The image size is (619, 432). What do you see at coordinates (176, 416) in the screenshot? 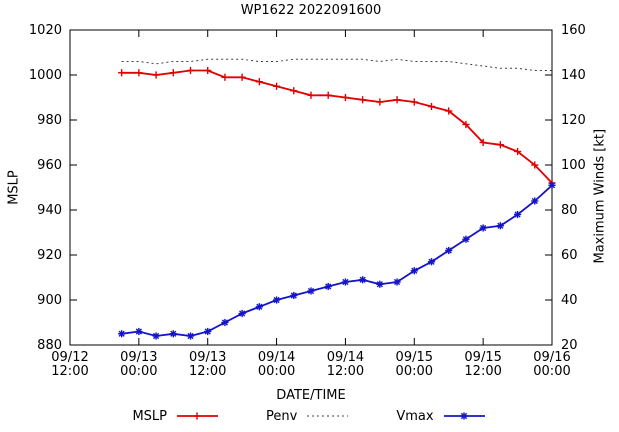
I see `legend-entry-mslp: MSLP` at bounding box center [176, 416].